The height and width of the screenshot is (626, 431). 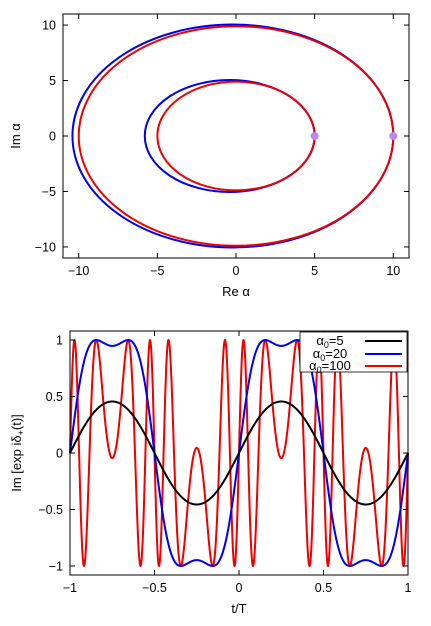 What do you see at coordinates (236, 291) in the screenshot?
I see `phase-space-x-label: Re α` at bounding box center [236, 291].